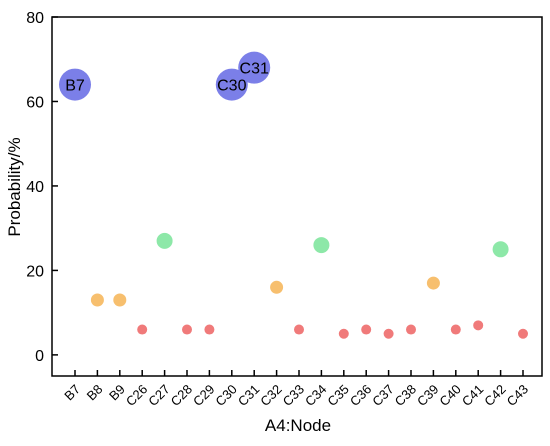 The height and width of the screenshot is (446, 550). What do you see at coordinates (494, 395) in the screenshot?
I see `x-tick-label: C42` at bounding box center [494, 395].